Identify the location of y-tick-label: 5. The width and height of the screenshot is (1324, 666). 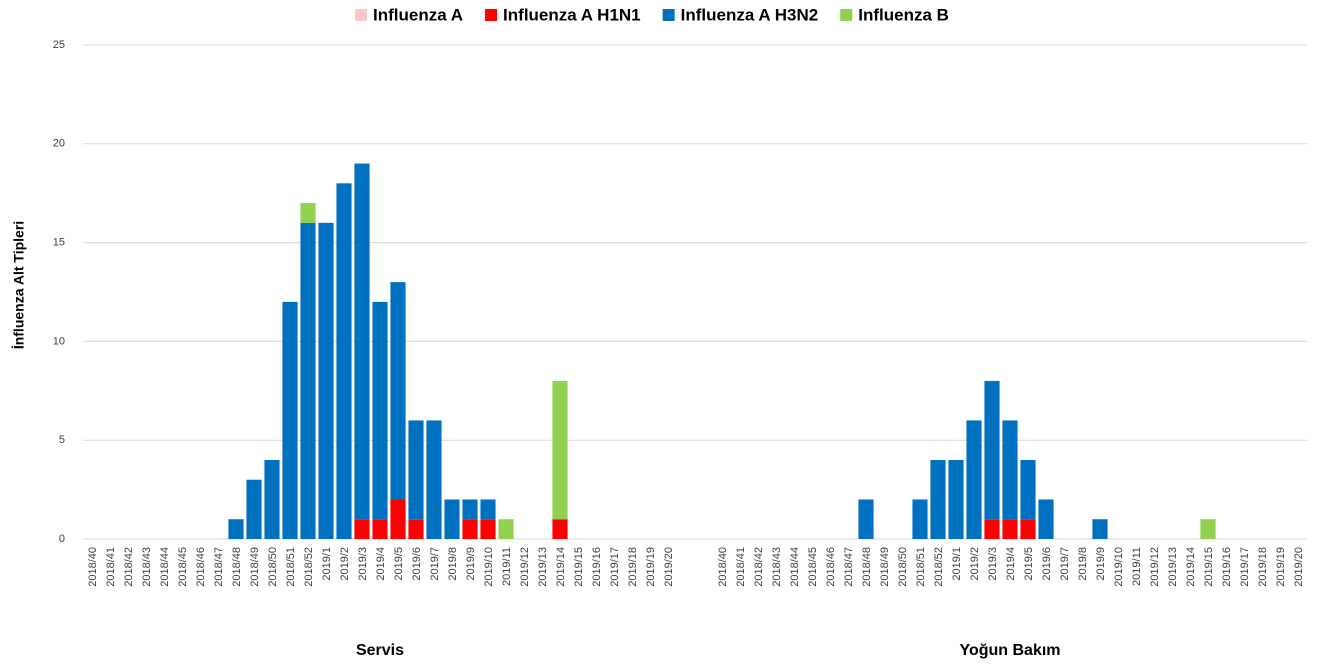
(62, 440).